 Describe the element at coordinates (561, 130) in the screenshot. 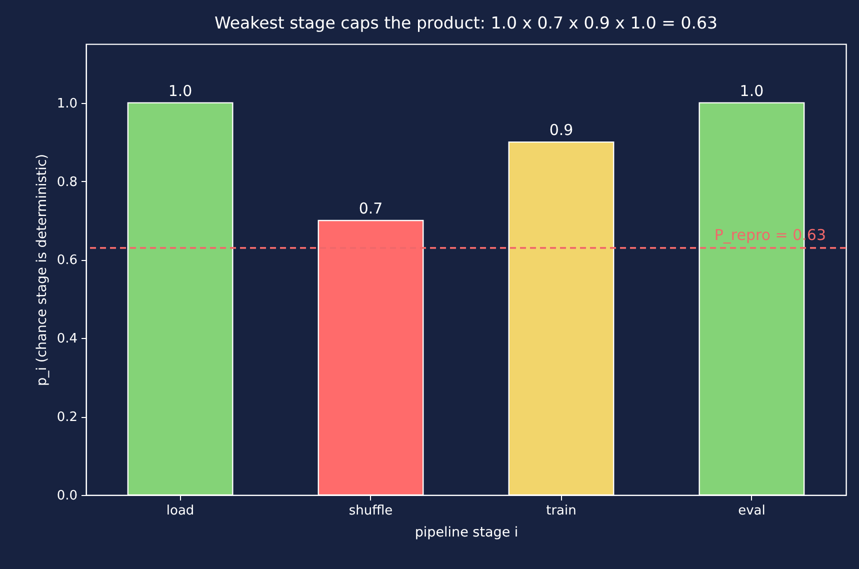

I see `data-label: 0.9` at that location.